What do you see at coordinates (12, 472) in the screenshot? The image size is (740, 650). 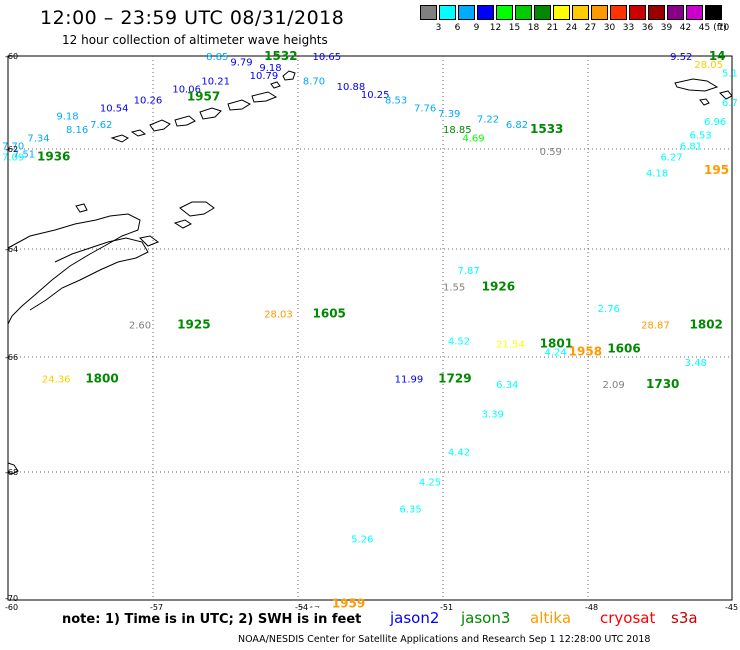 I see `lat-label: -68` at bounding box center [12, 472].